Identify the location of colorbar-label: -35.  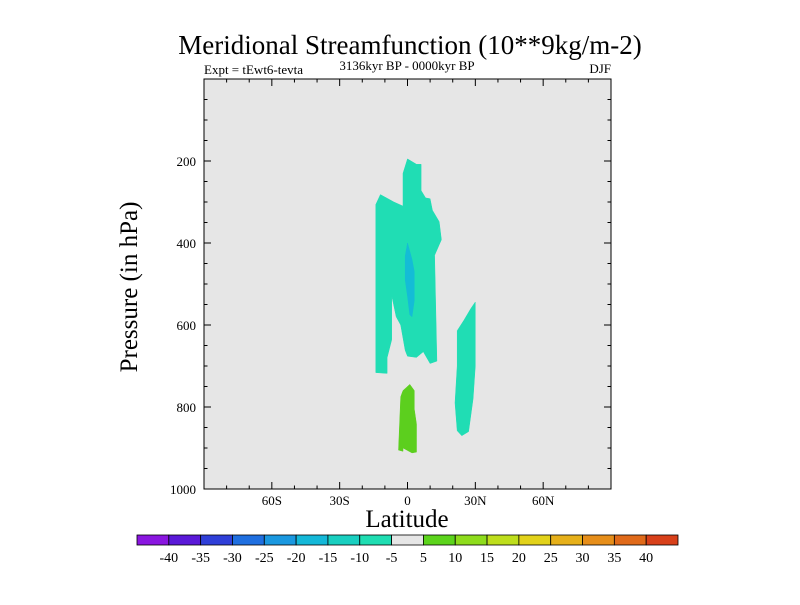
(200, 558).